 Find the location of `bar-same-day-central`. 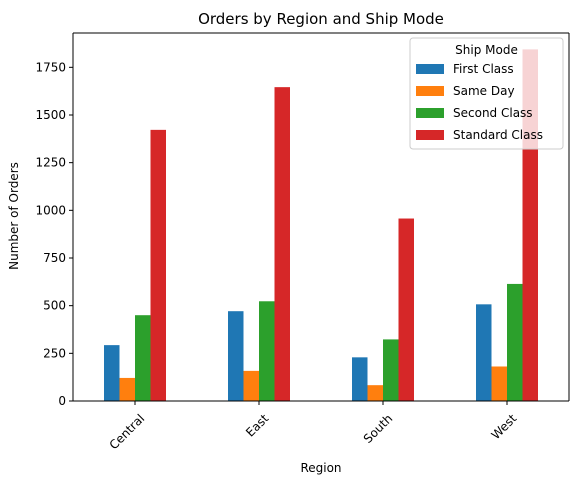

bar-same-day-central is located at coordinates (127, 389).